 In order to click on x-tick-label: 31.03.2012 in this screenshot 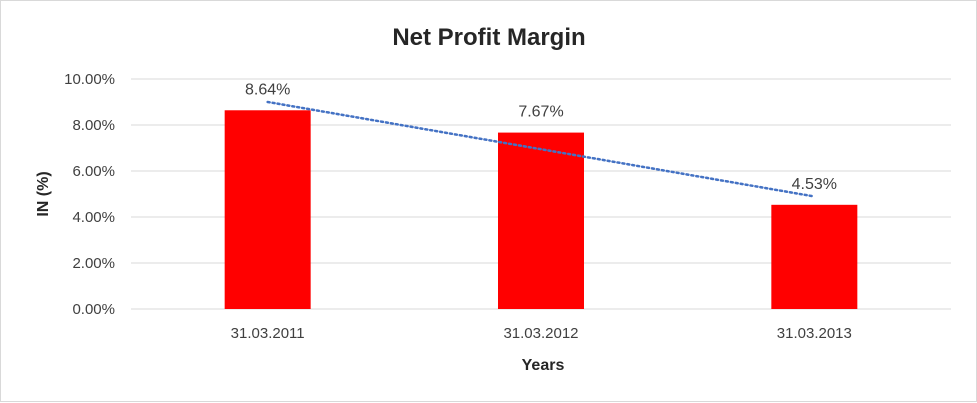, I will do `click(540, 333)`.